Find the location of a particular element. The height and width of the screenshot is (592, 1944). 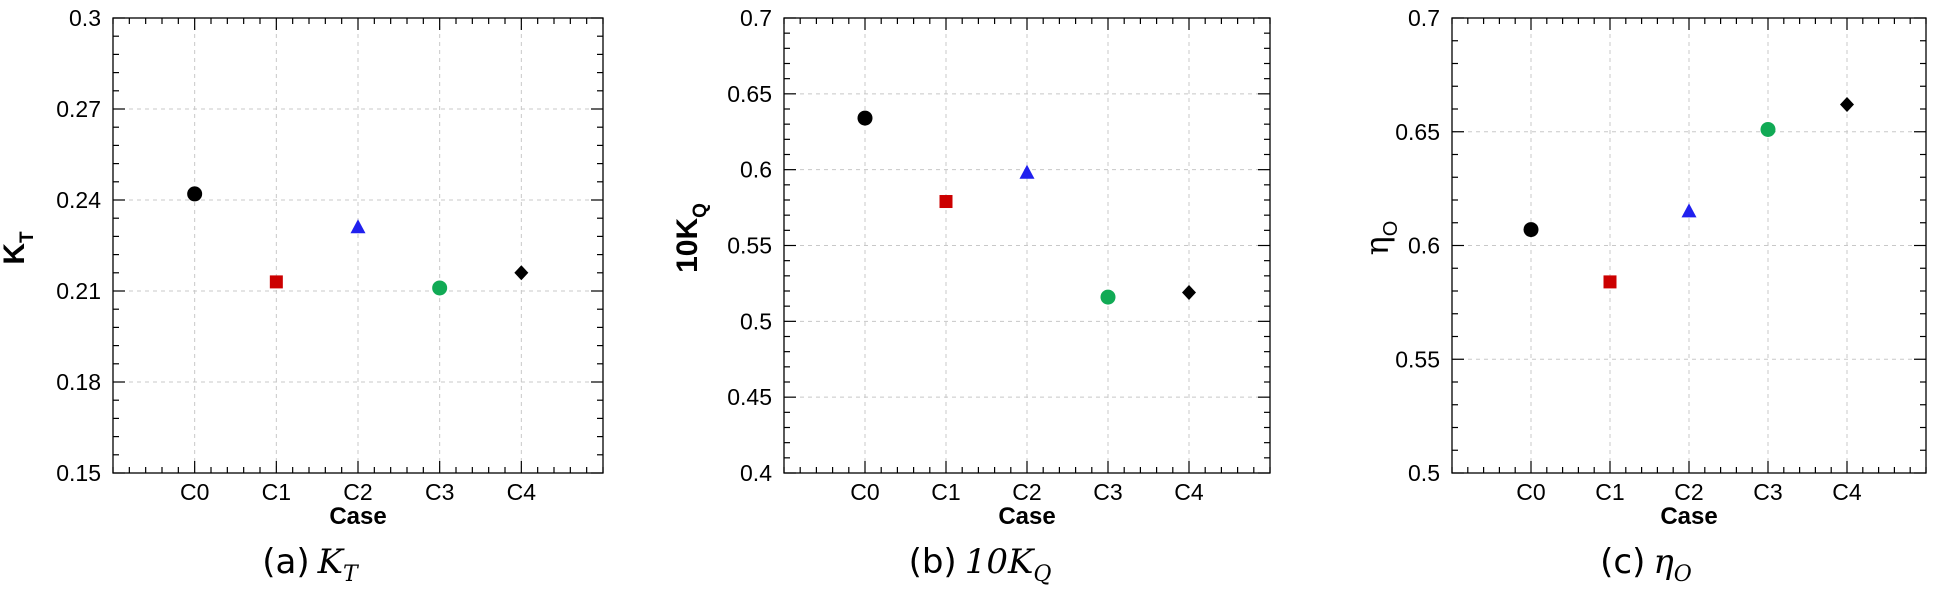

panel-caption-subscript: O is located at coordinates (1683, 574).